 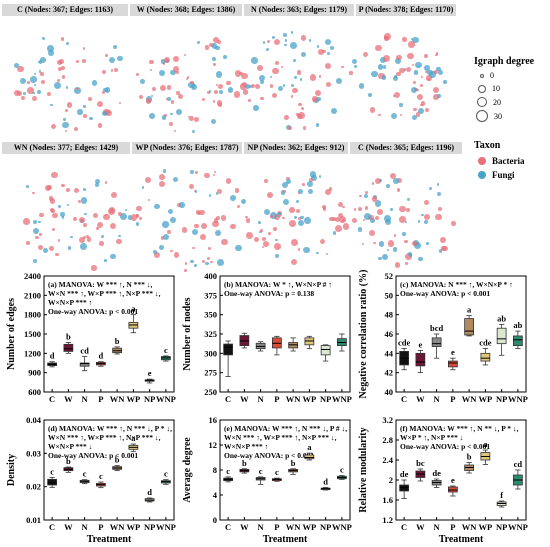 What do you see at coordinates (389, 353) in the screenshot?
I see `y-tick-label: 44` at bounding box center [389, 353].